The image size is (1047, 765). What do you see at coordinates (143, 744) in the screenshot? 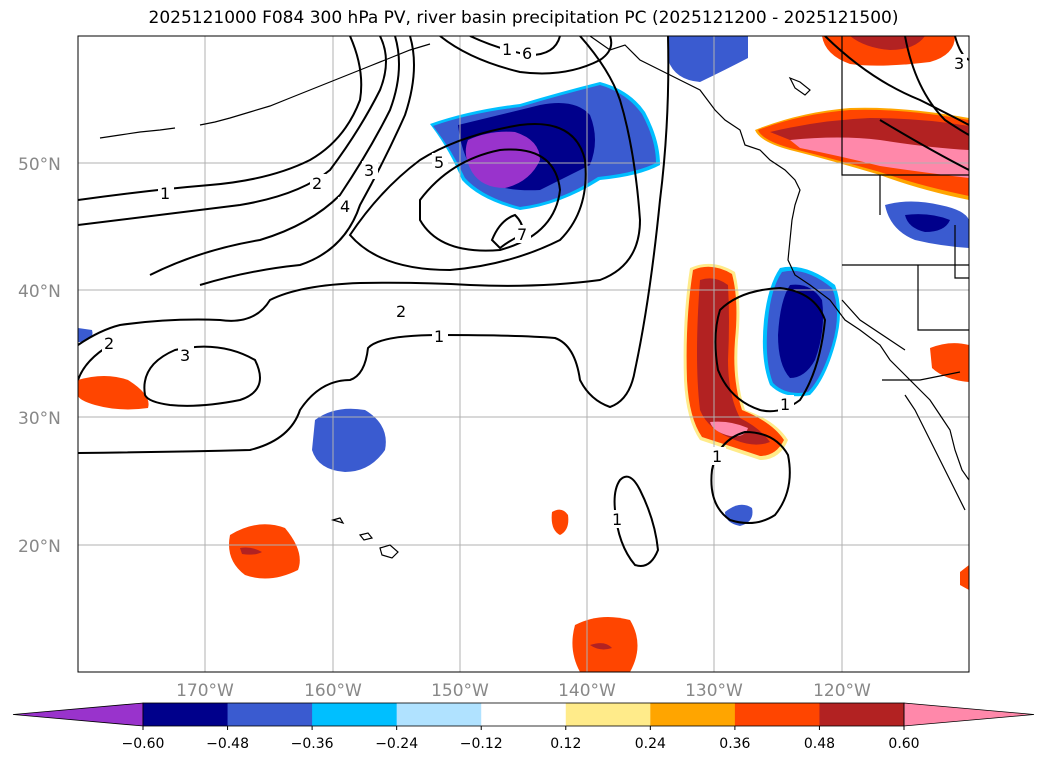
I see `colorbar-tick-label: −0.60` at bounding box center [143, 744].